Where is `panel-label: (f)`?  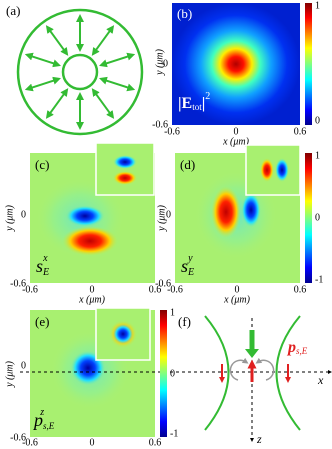
panel-label: (f) is located at coordinates (184, 321).